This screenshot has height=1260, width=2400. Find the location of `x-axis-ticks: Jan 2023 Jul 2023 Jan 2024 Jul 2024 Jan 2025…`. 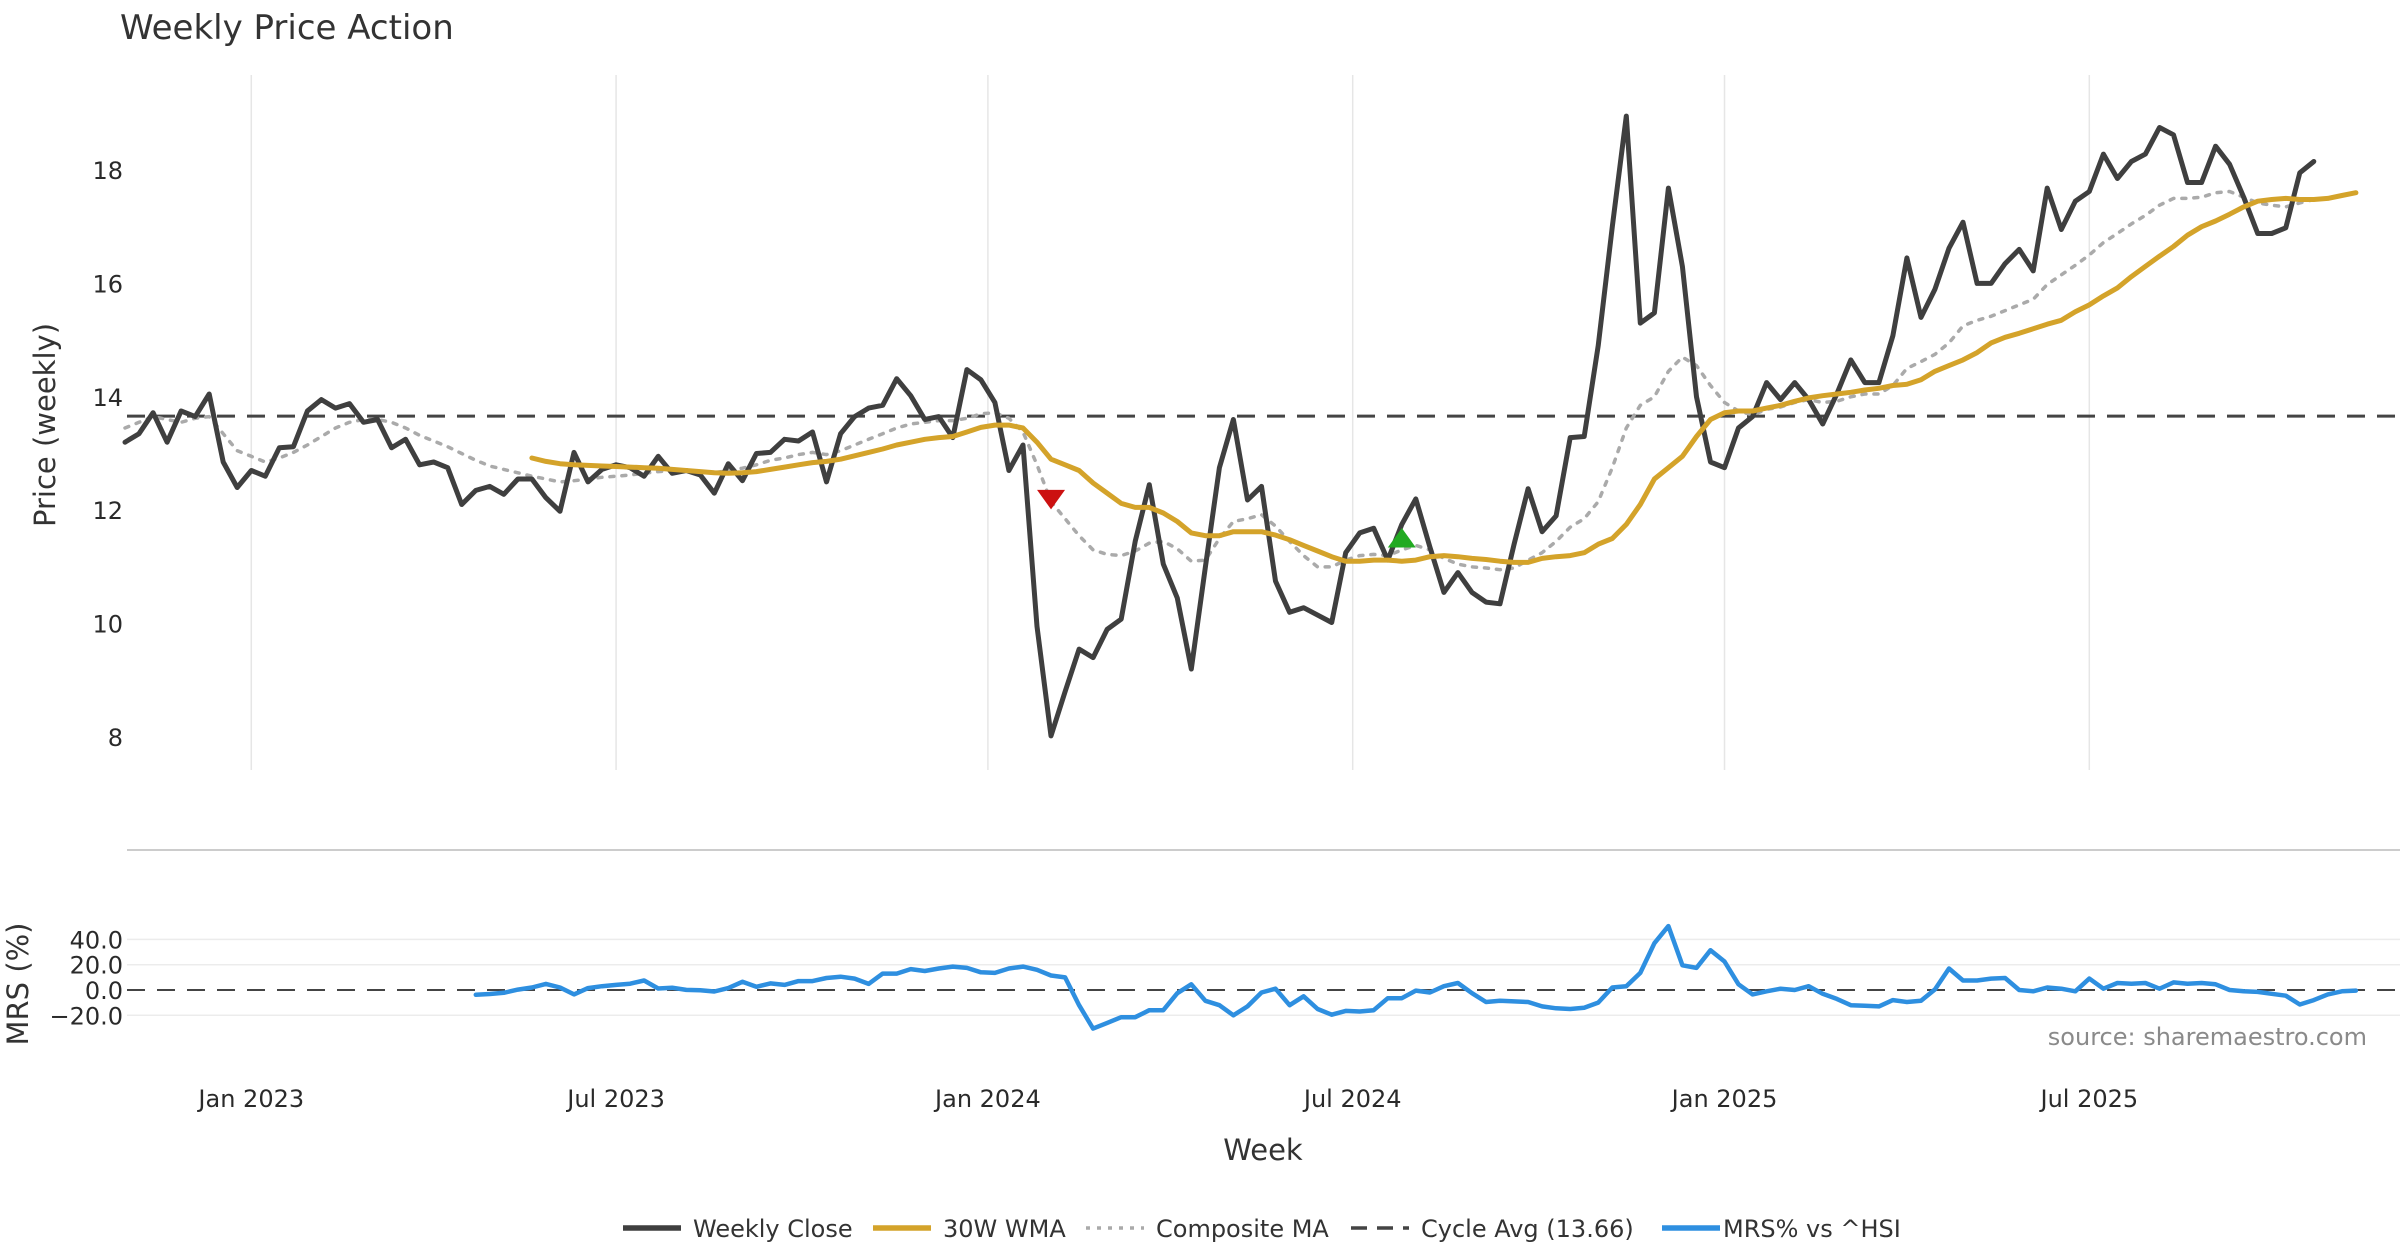

x-axis-ticks: Jan 2023 Jul 2023 Jan 2024 Jul 2024 Jan 2025… is located at coordinates (1167, 1099).